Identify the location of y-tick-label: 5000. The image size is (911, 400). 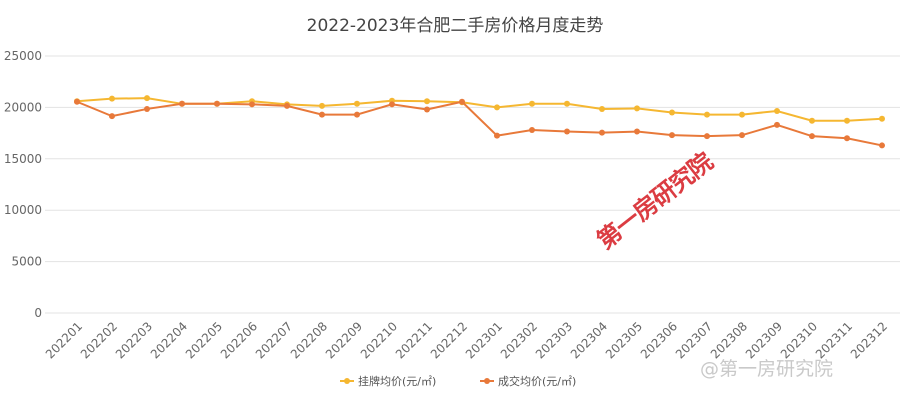
(26, 262).